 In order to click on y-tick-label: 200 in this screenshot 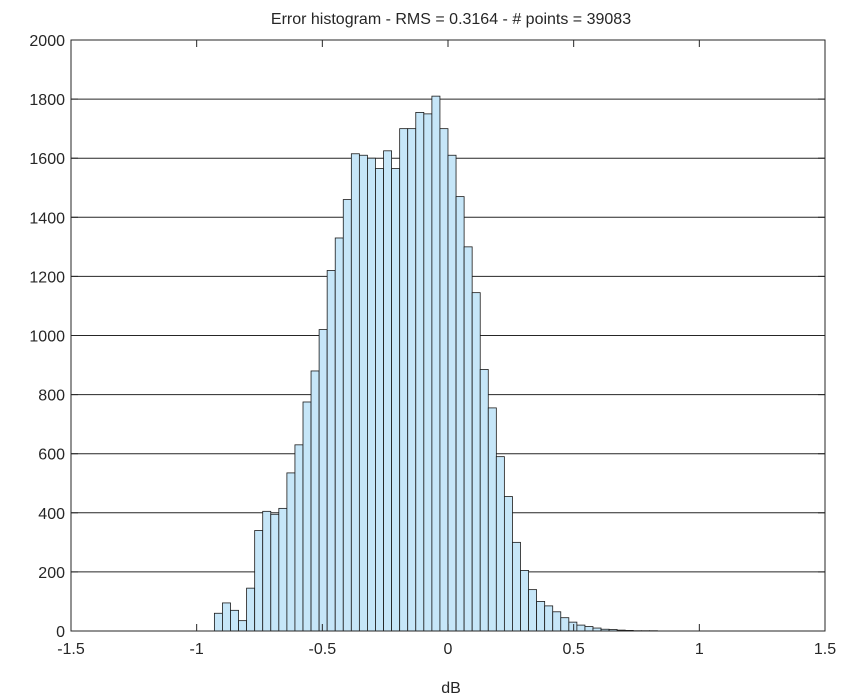, I will do `click(51, 573)`.